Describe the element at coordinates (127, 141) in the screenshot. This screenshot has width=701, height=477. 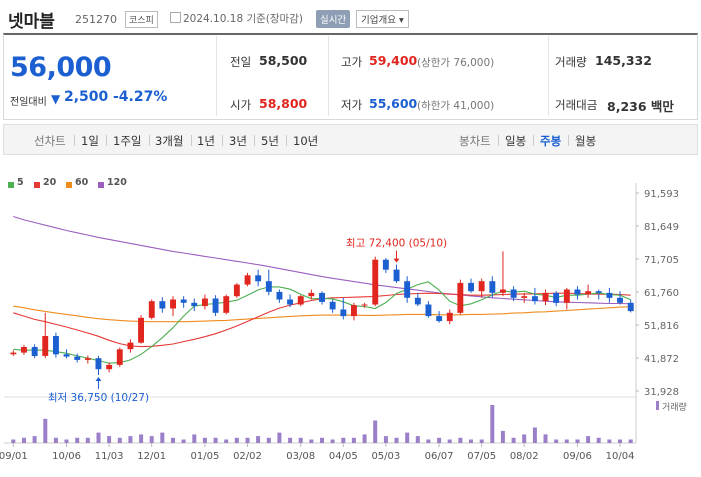
I see `tab-1w: 1주일` at that location.